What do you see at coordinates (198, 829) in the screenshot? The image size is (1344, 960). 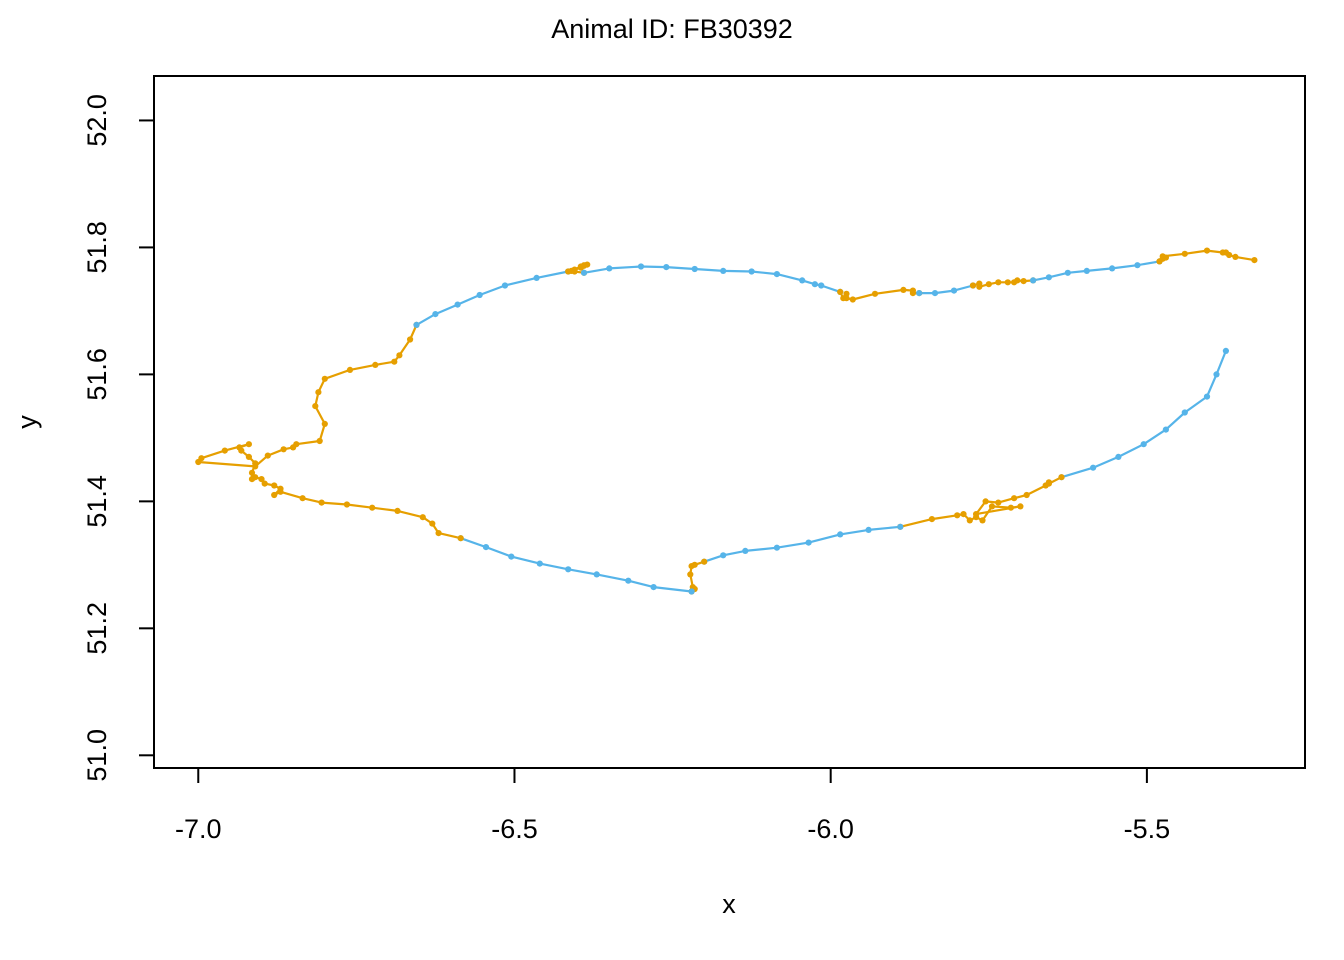 I see `x-tick-label: -7.0` at bounding box center [198, 829].